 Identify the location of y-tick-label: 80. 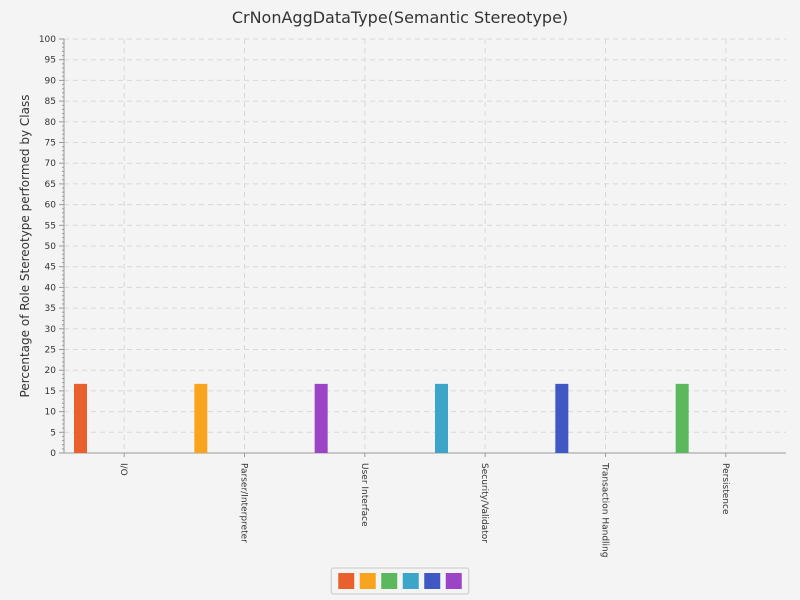
(51, 123).